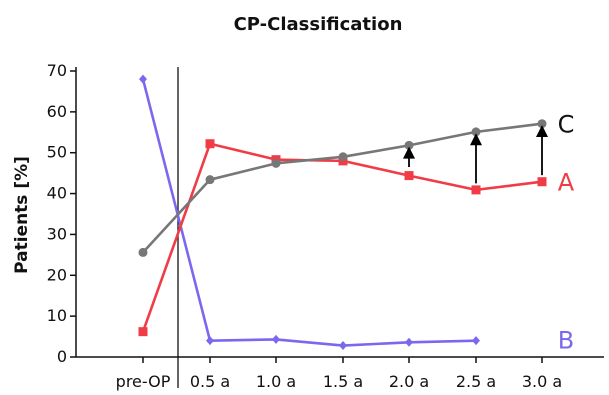 This screenshot has width=609, height=395. What do you see at coordinates (210, 381) in the screenshot?
I see `x-tick-label: 0.5 a` at bounding box center [210, 381].